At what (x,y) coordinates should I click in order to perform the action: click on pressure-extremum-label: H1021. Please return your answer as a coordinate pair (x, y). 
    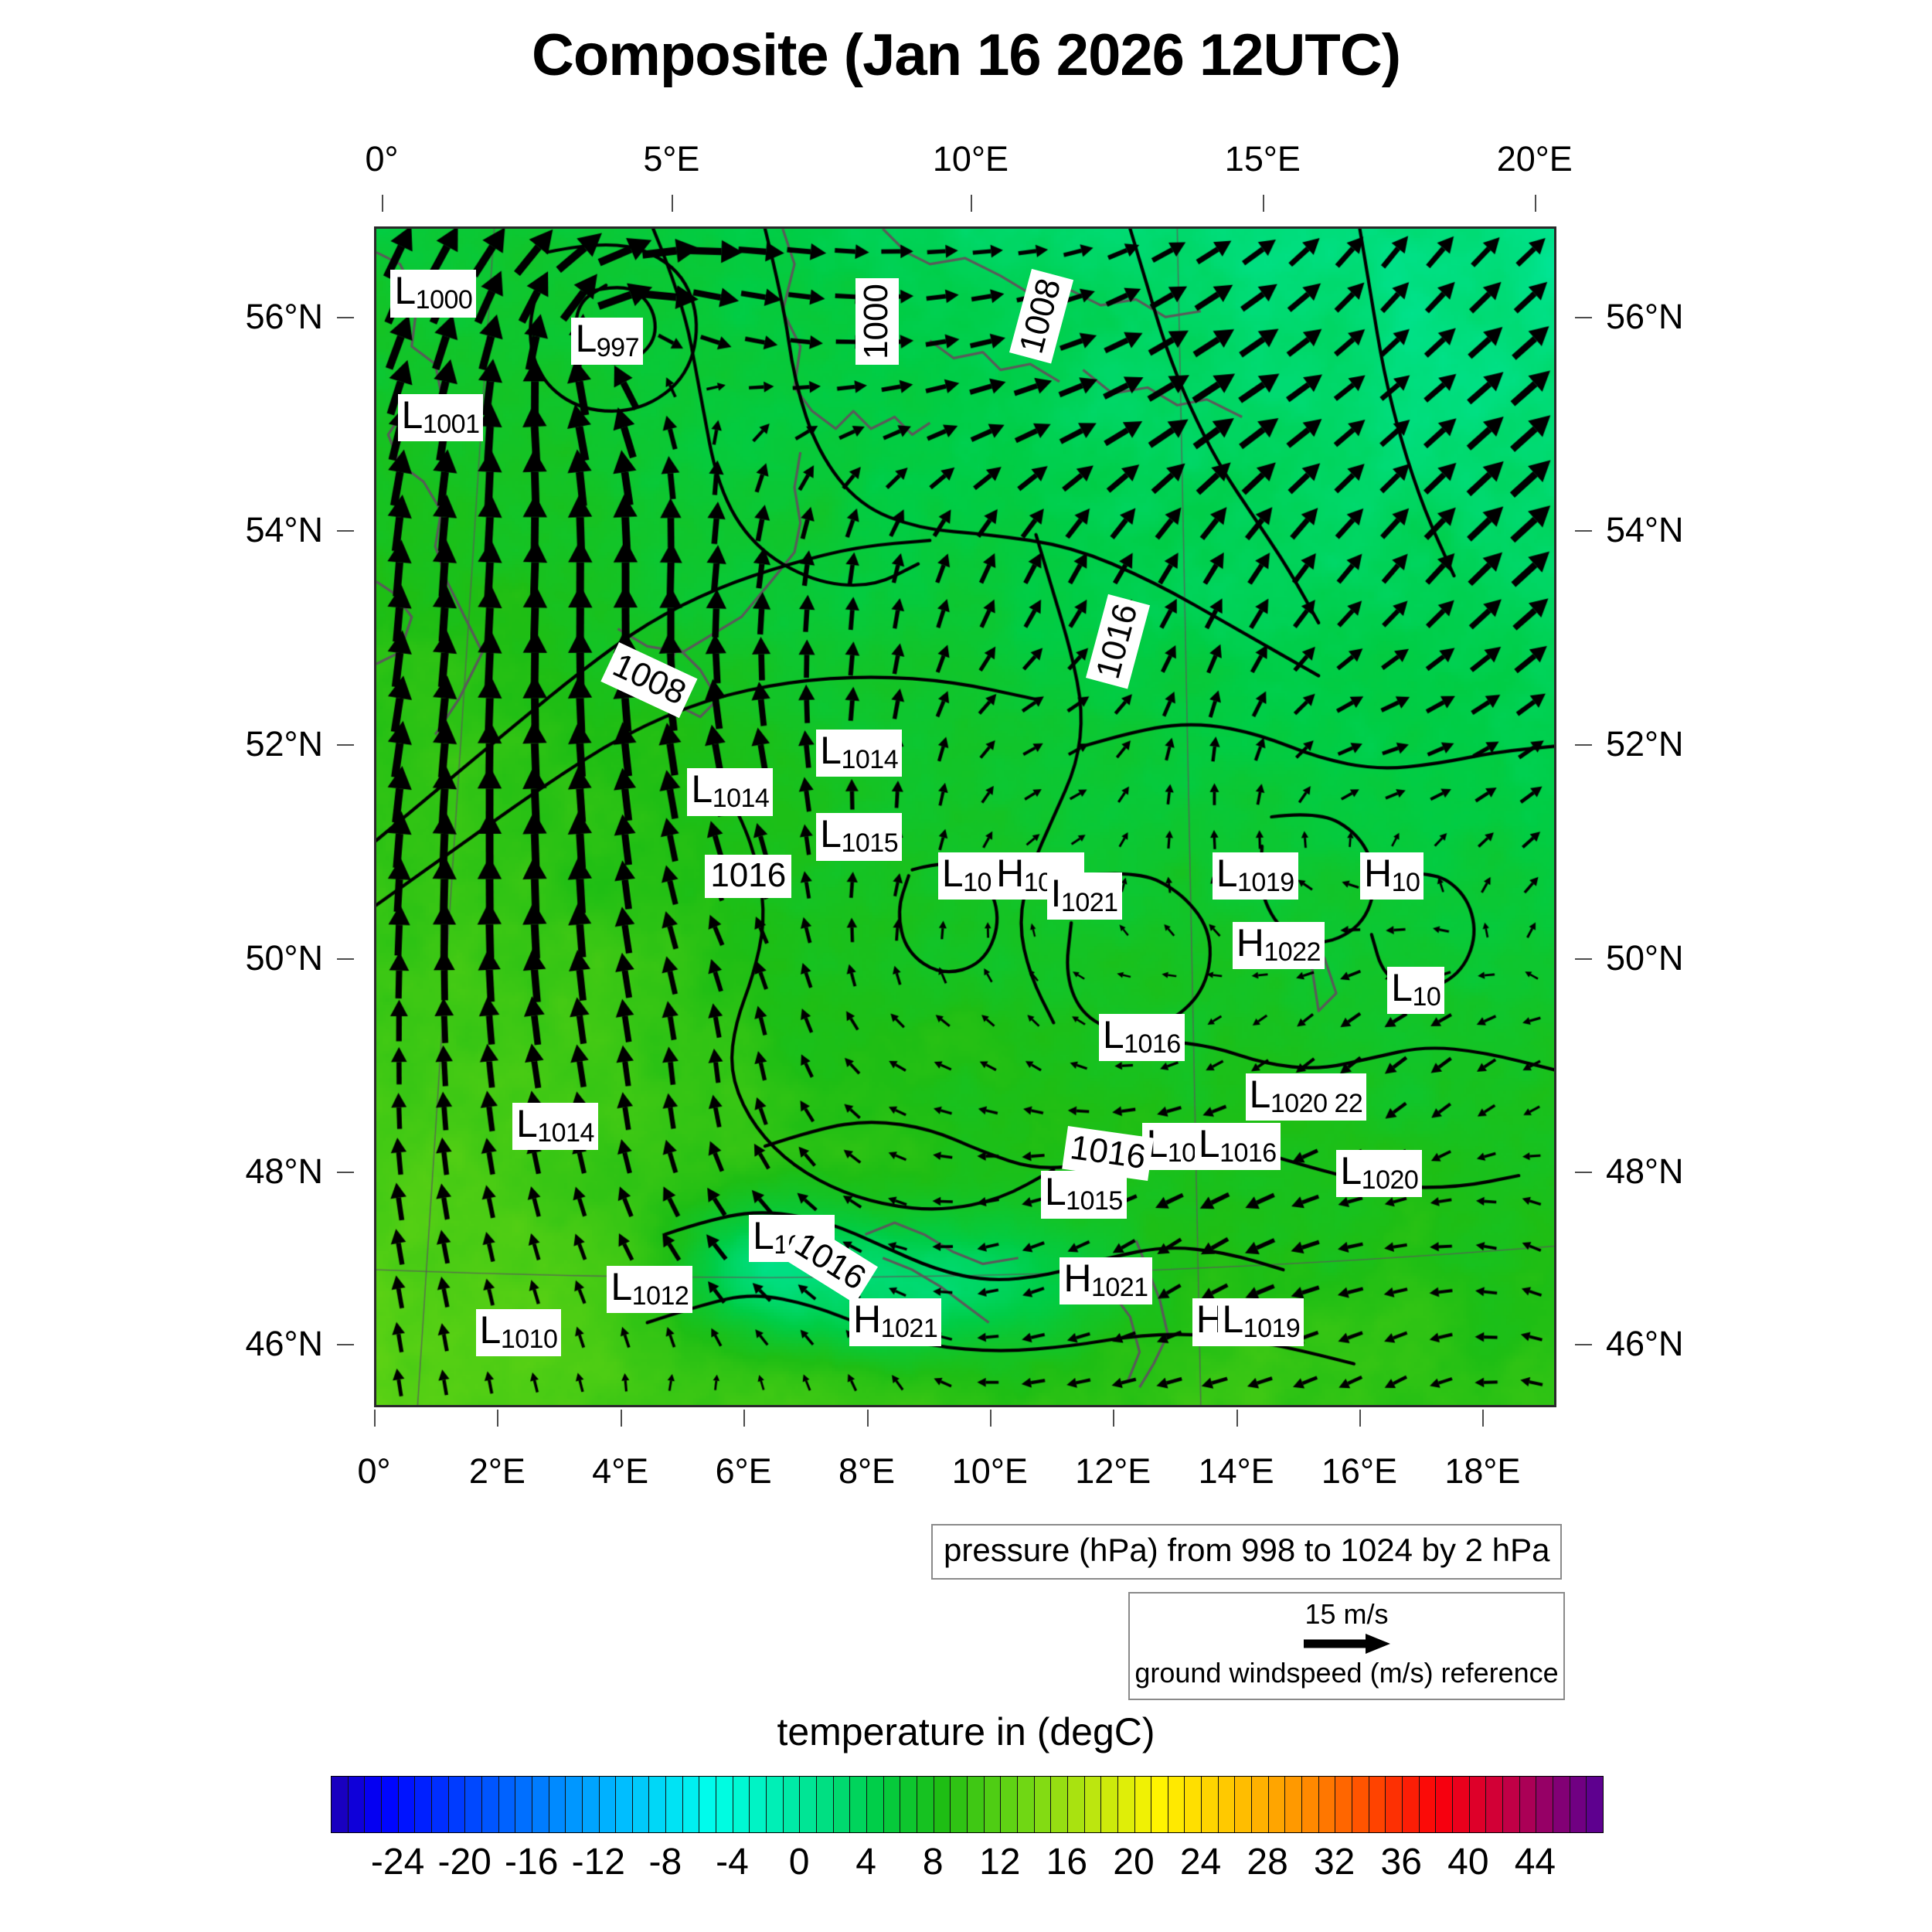
    Looking at the image, I should click on (1106, 1281).